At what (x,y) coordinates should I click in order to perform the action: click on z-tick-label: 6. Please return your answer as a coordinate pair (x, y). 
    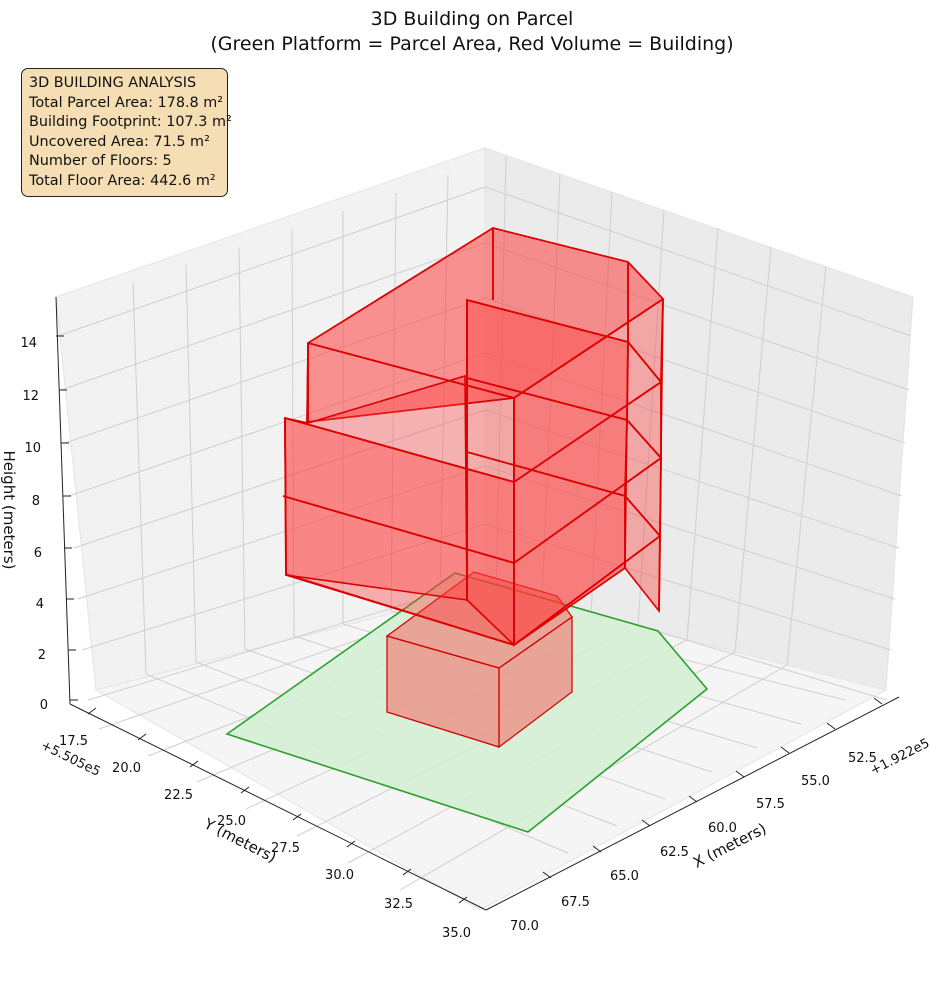
    Looking at the image, I should click on (38, 553).